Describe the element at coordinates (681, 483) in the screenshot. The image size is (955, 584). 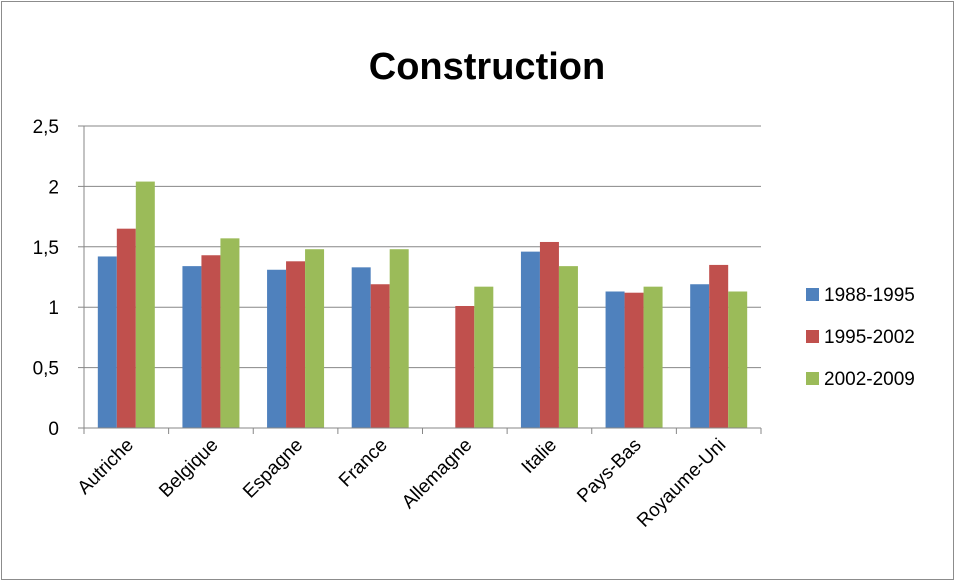
I see `x-category-label: Royaume-Uni` at that location.